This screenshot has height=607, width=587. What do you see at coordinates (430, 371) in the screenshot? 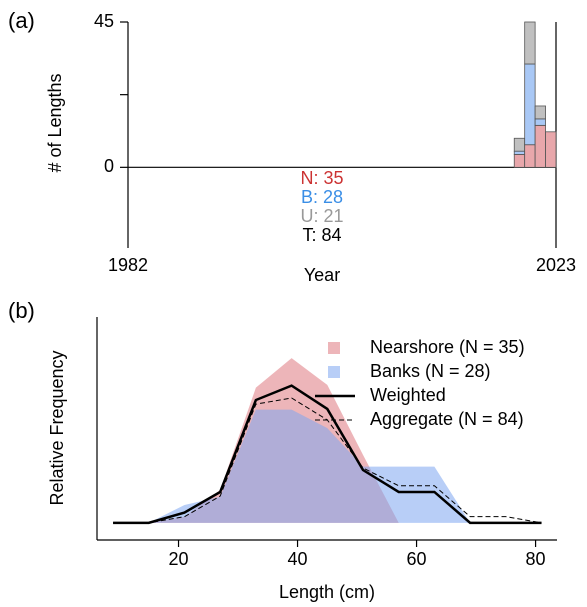
I see `legend-label: Banks (N = 28)` at bounding box center [430, 371].